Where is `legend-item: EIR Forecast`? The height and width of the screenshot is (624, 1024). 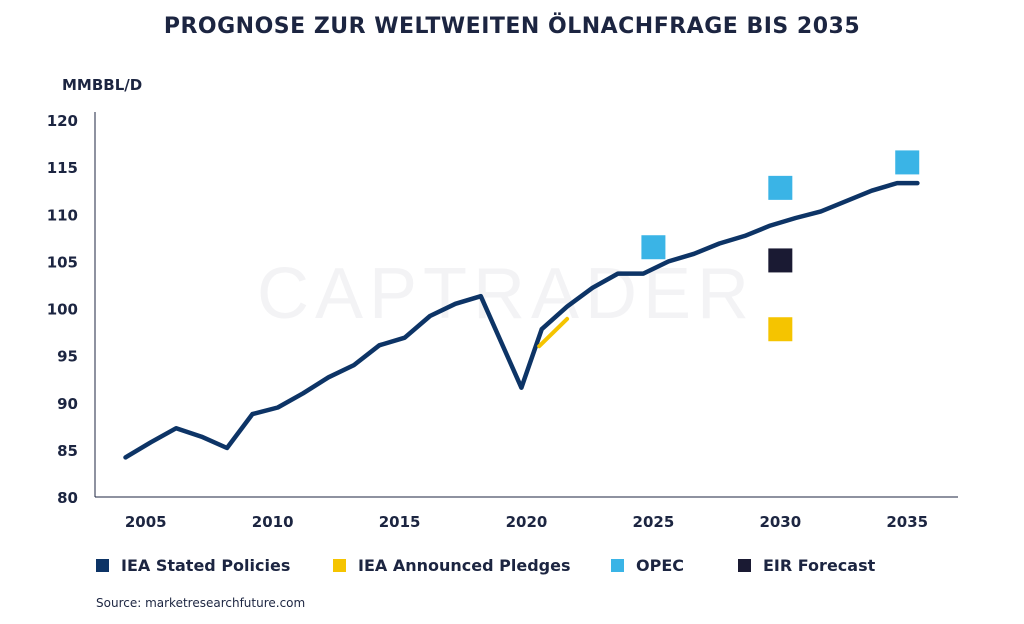 legend-item: EIR Forecast is located at coordinates (806, 565).